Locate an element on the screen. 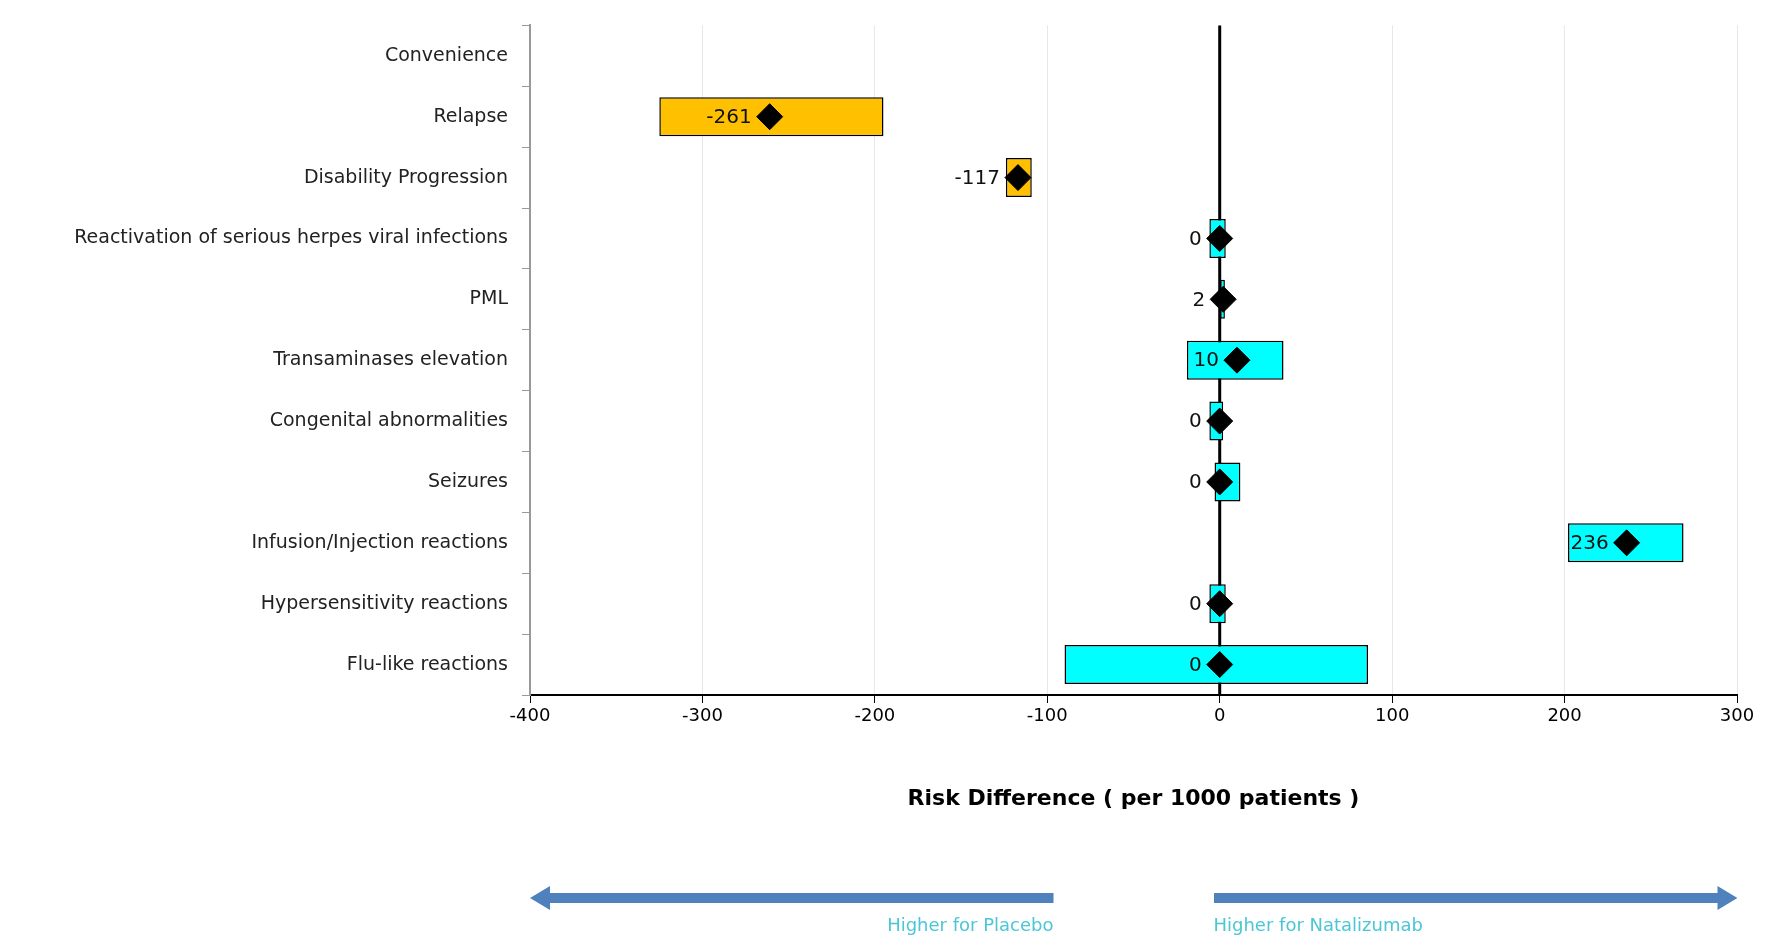  x-tick-label: -200 is located at coordinates (875, 715).